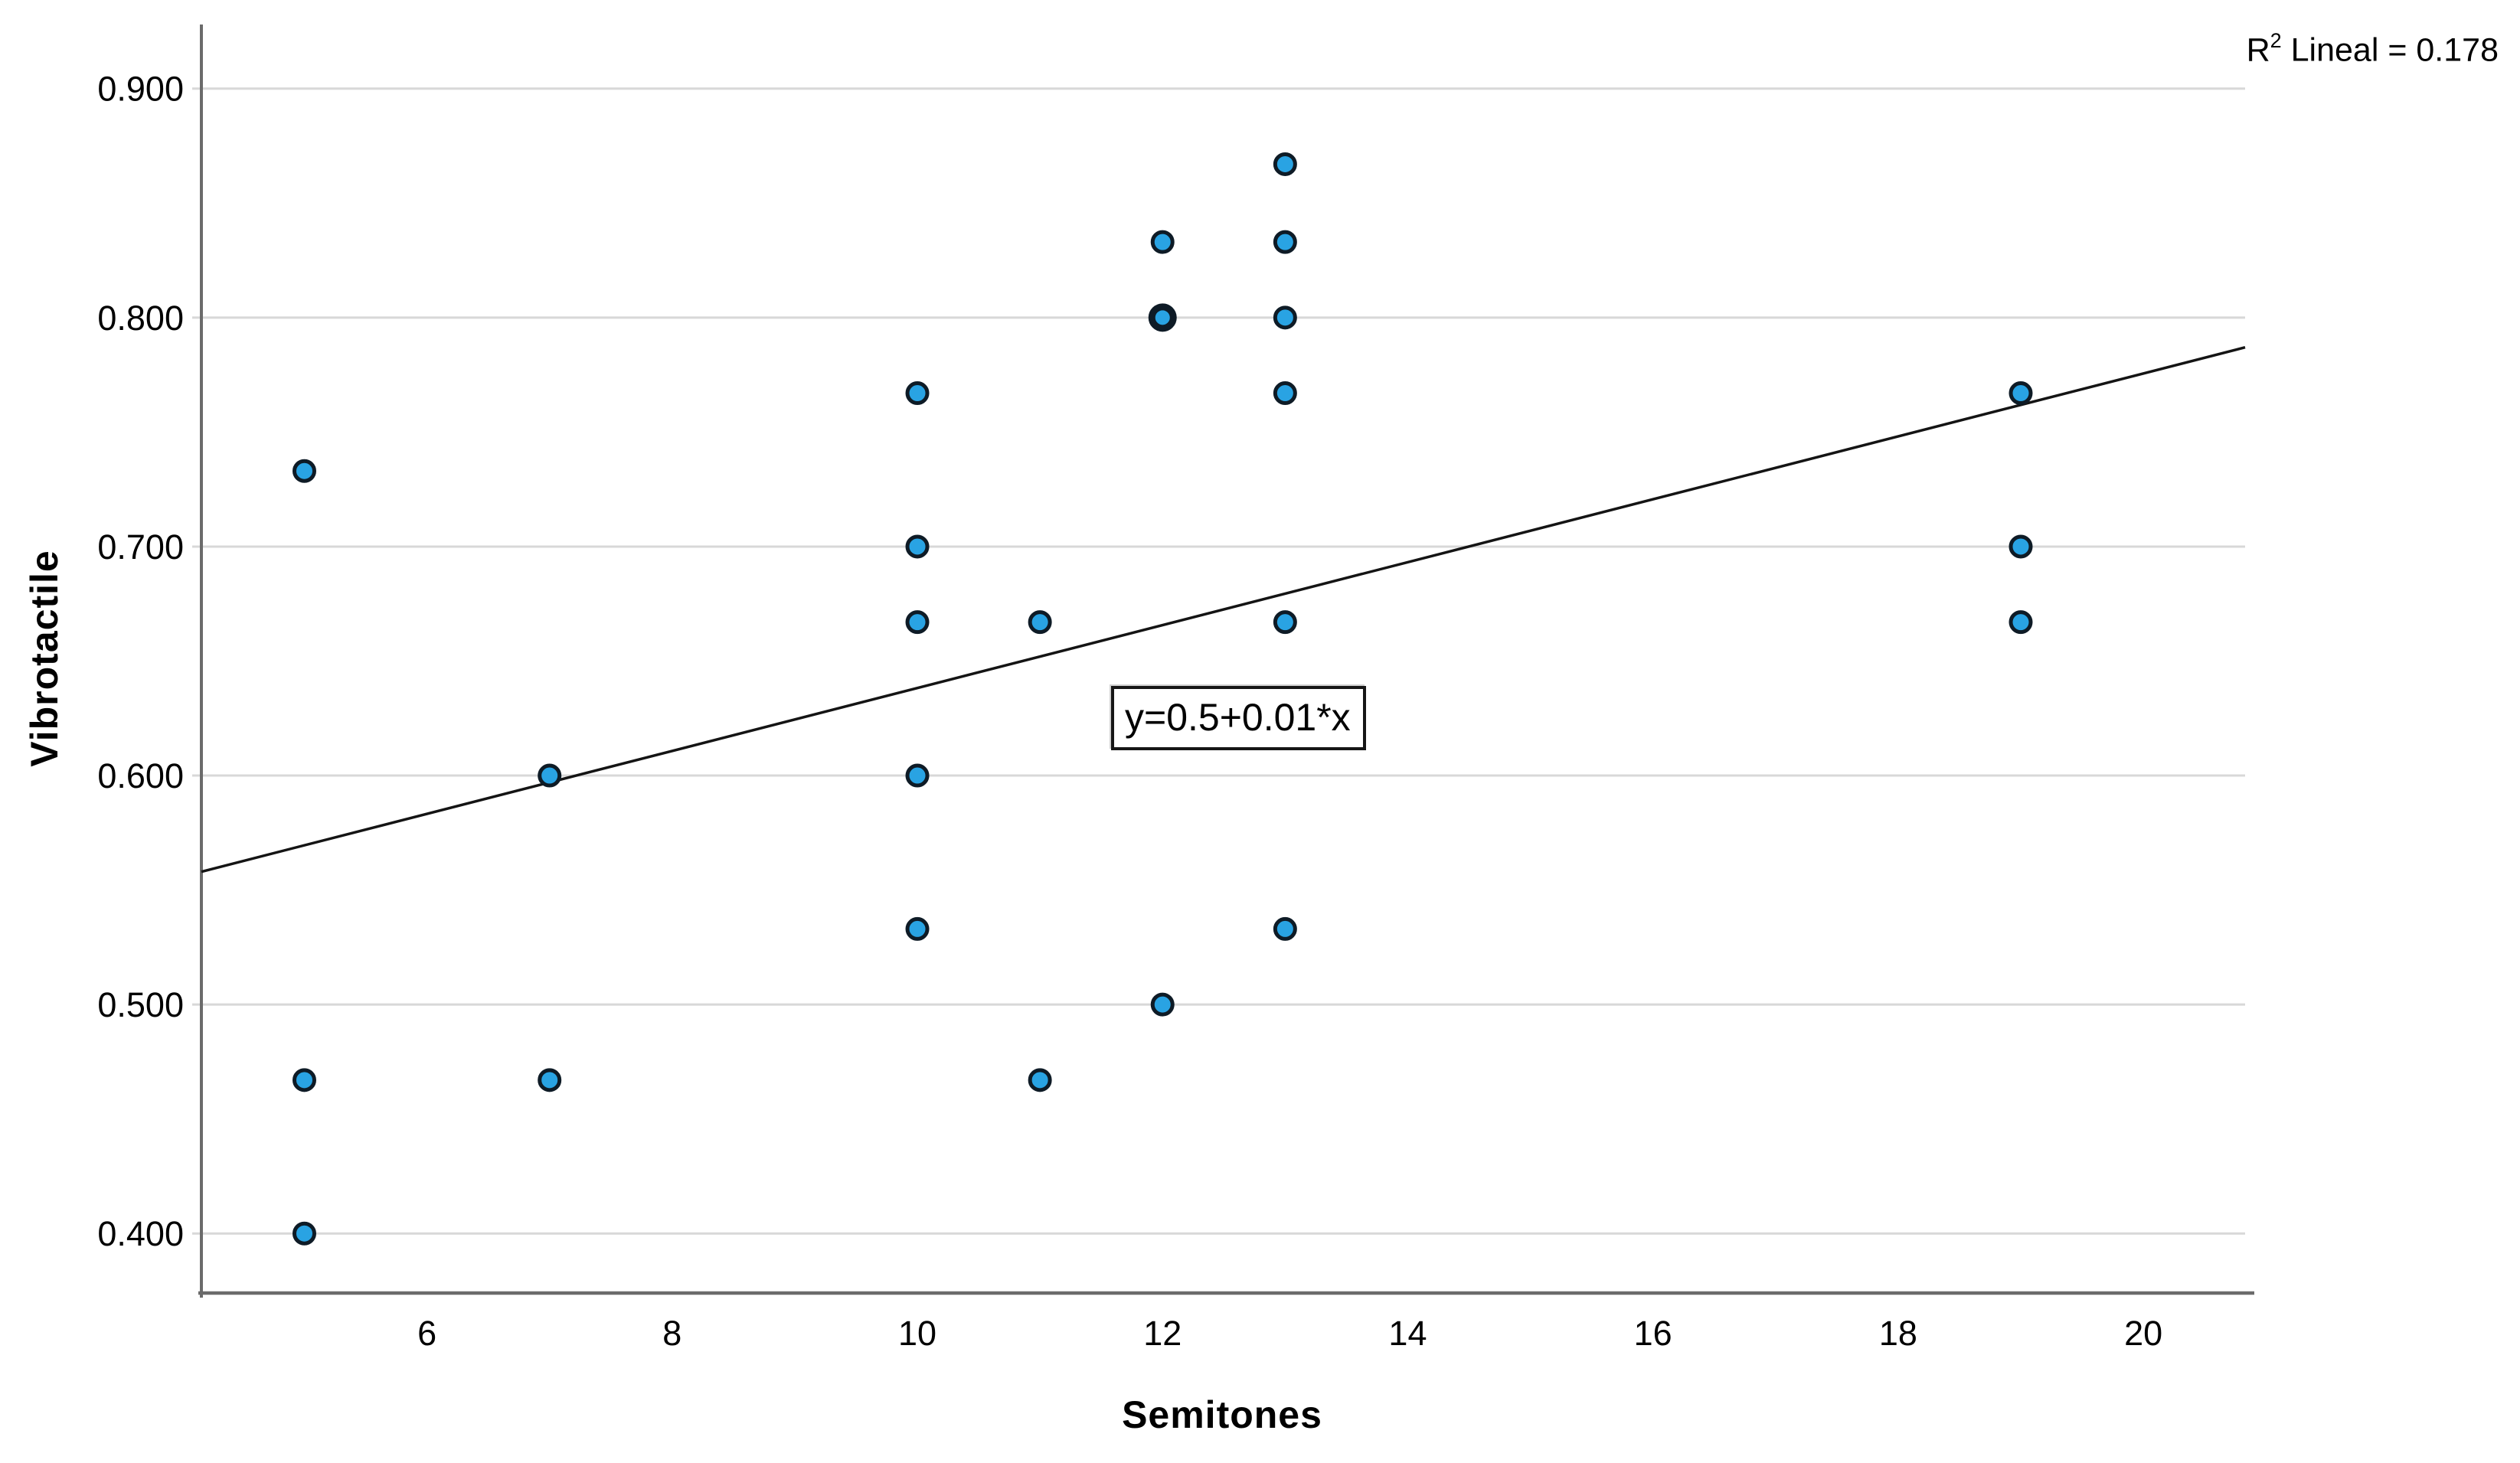 This screenshot has width=2520, height=1463. What do you see at coordinates (44, 658) in the screenshot?
I see `y-axis-title: Vibrotactile` at bounding box center [44, 658].